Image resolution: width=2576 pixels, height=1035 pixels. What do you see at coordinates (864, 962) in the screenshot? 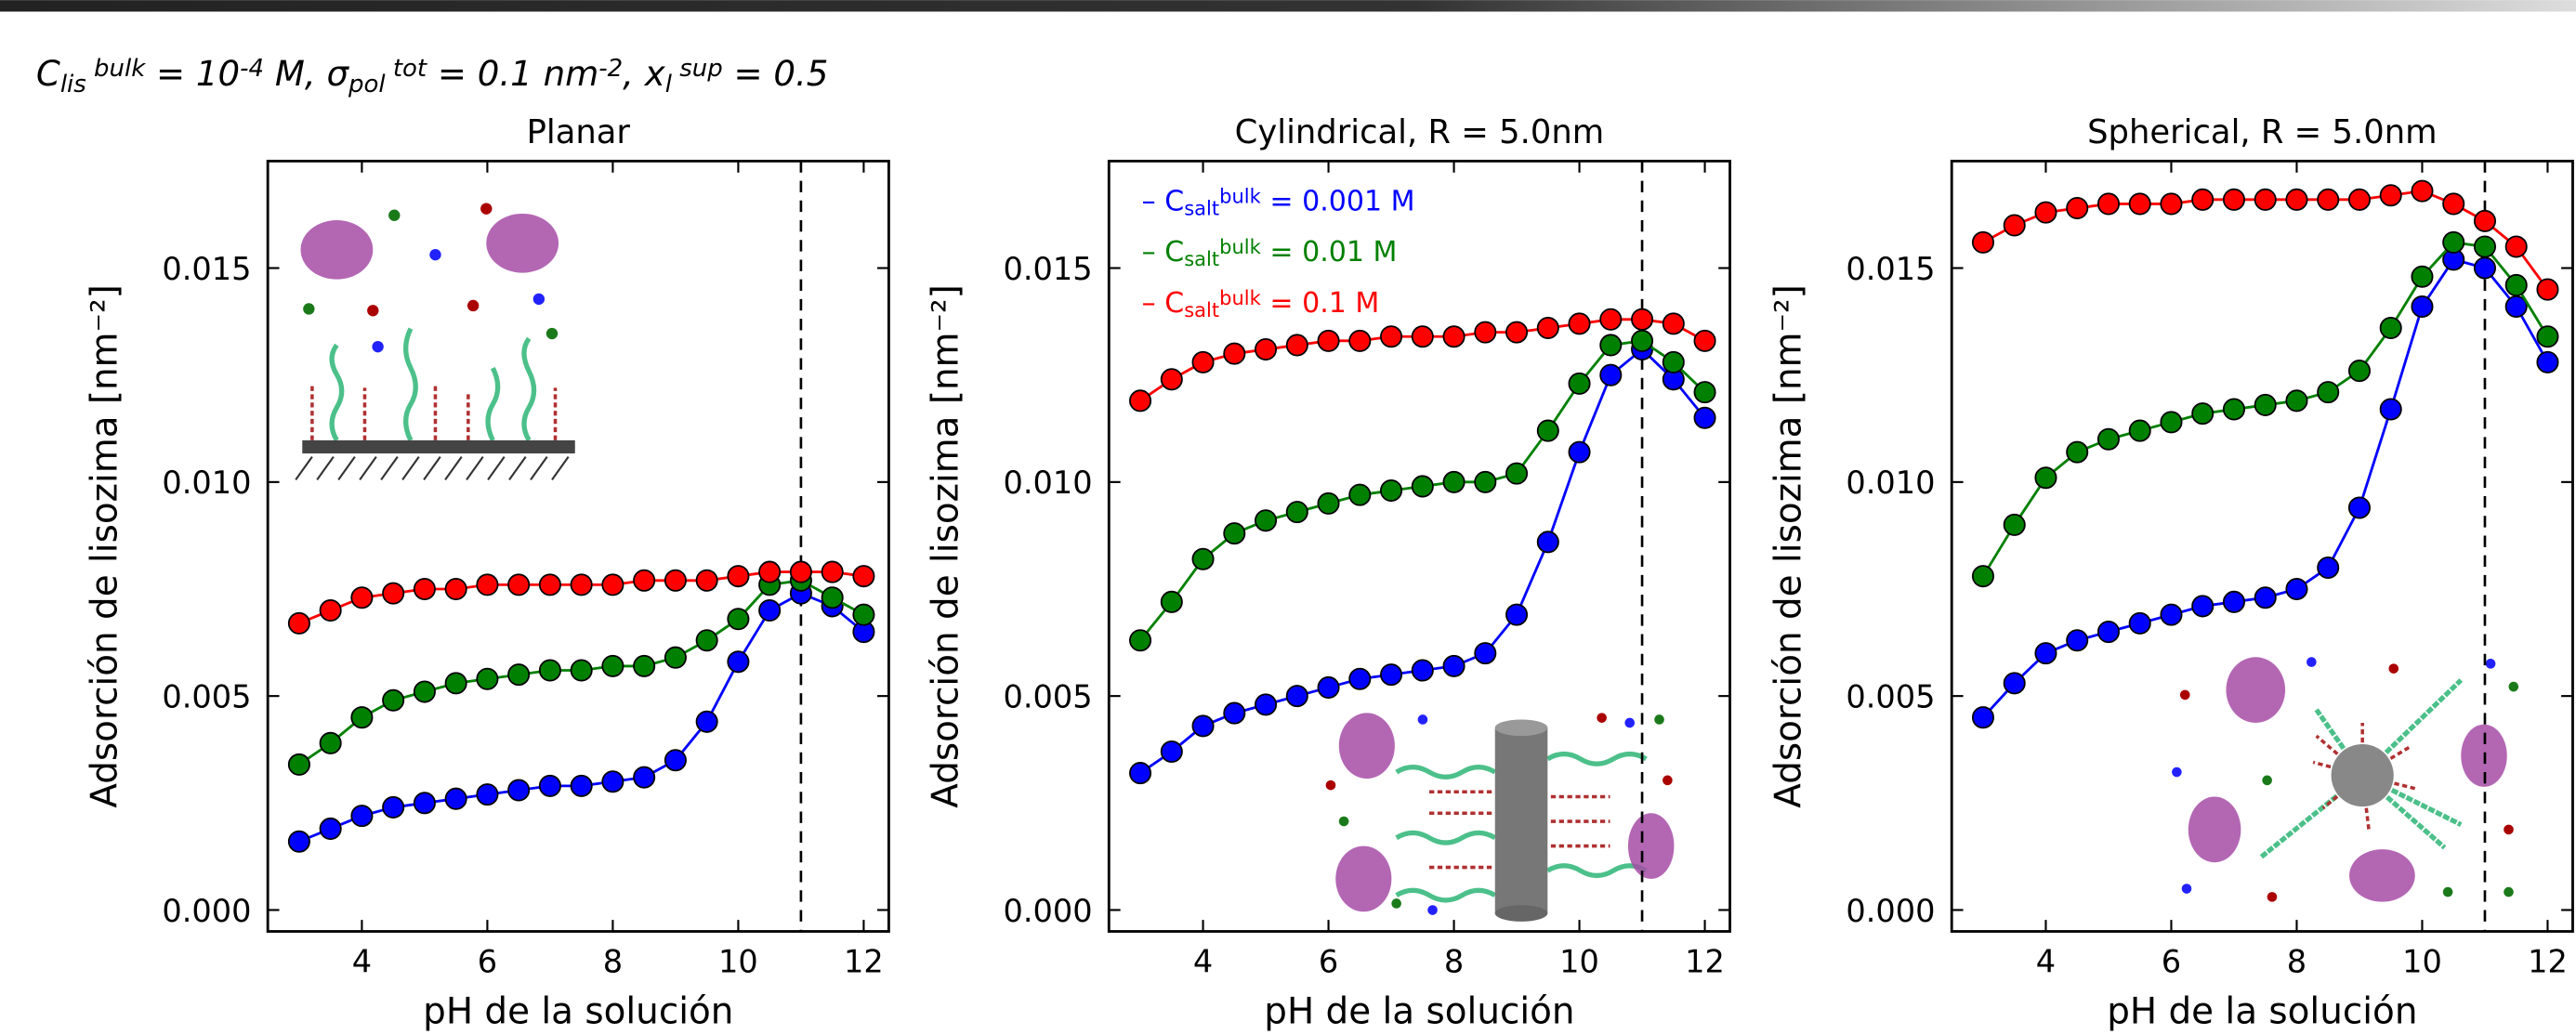
I see `x-tick-label: 12` at bounding box center [864, 962].